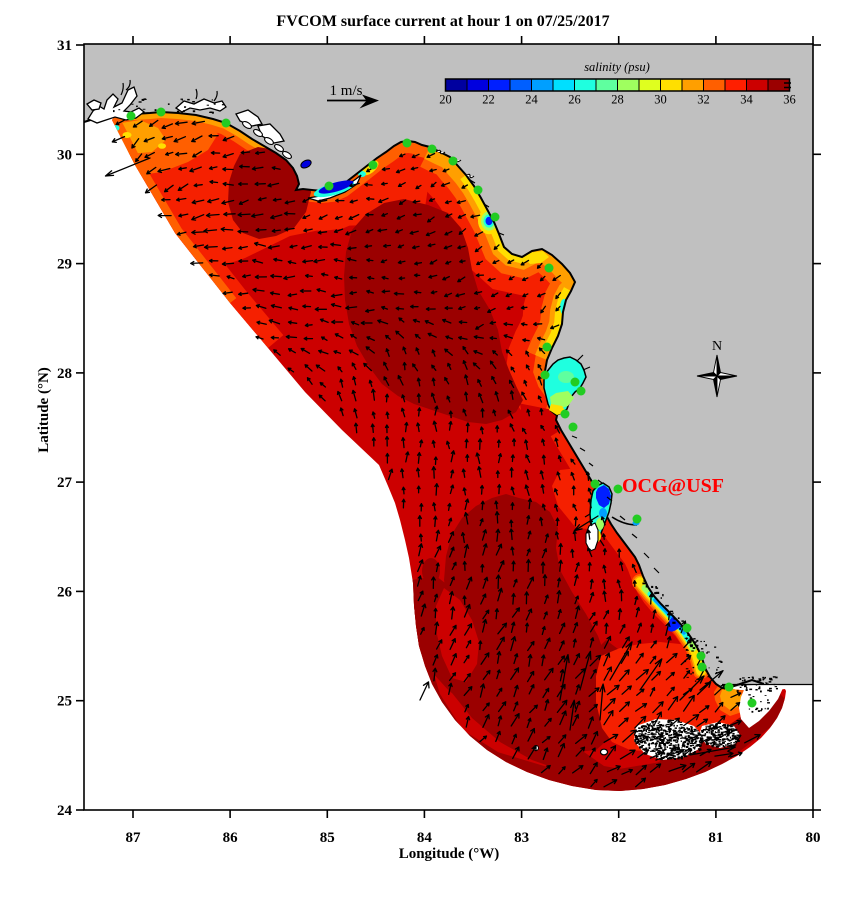  I want to click on svg-text: 83, so click(521, 838).